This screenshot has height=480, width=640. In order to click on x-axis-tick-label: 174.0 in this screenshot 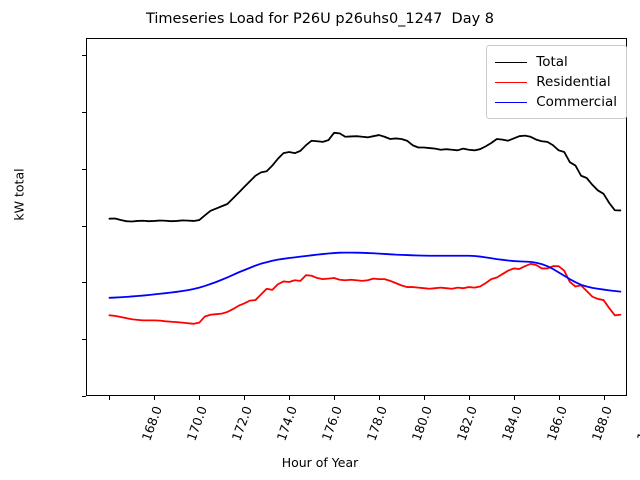, I will do `click(286, 423)`.